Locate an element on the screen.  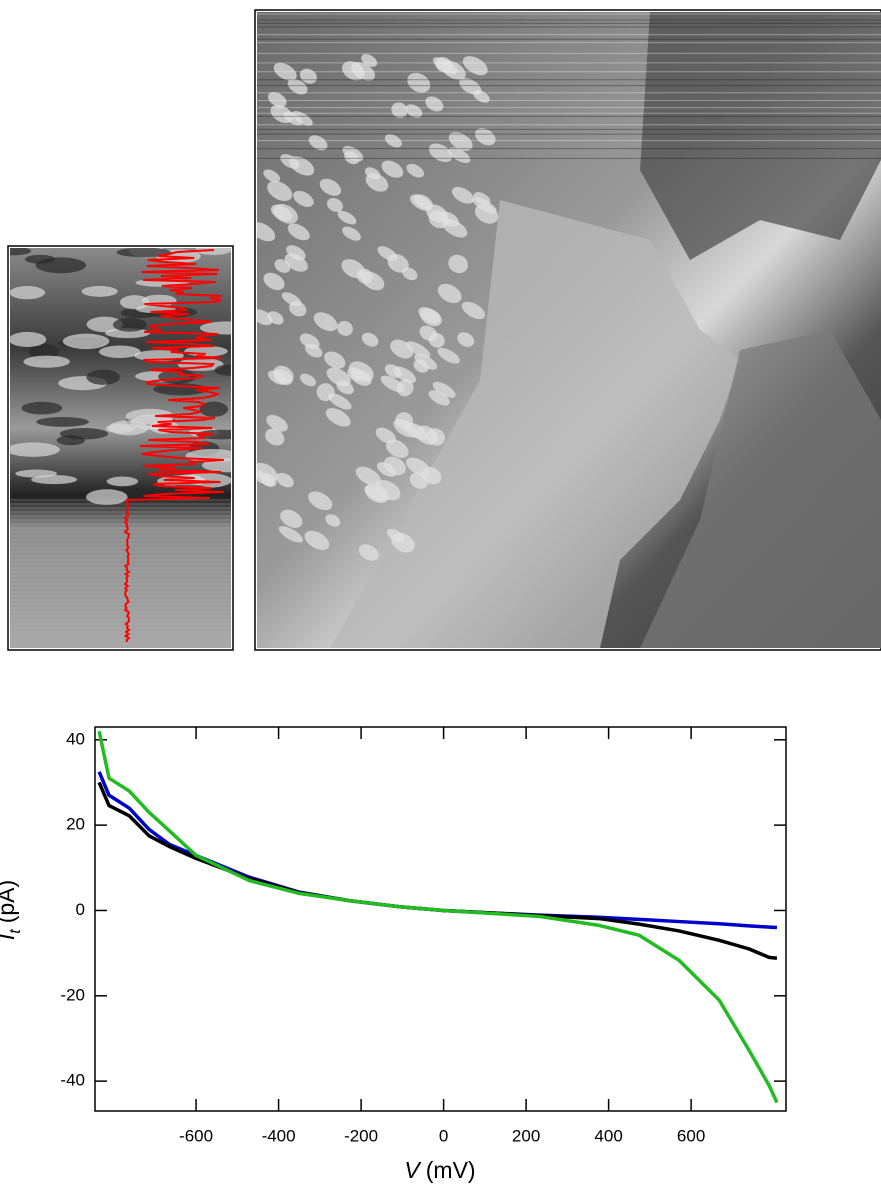
y-tick-label: 0 is located at coordinates (80, 909).